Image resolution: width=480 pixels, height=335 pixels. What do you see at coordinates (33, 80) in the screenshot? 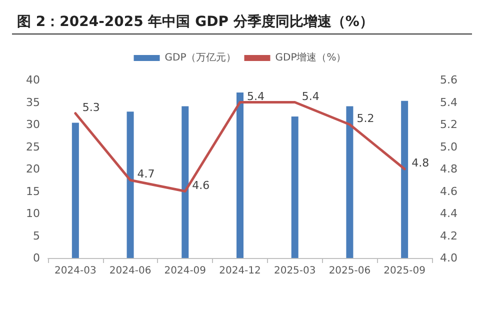
I see `y-tick-label: 40` at bounding box center [33, 80].